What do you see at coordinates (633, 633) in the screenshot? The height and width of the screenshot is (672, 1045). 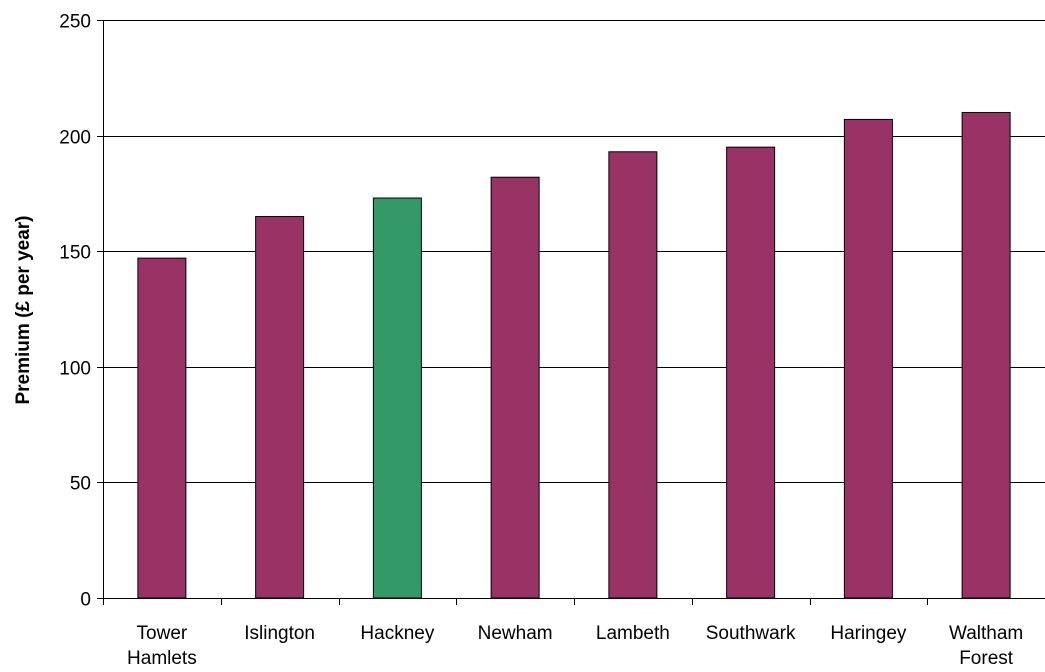 I see `x-category-label: Lambeth` at bounding box center [633, 633].